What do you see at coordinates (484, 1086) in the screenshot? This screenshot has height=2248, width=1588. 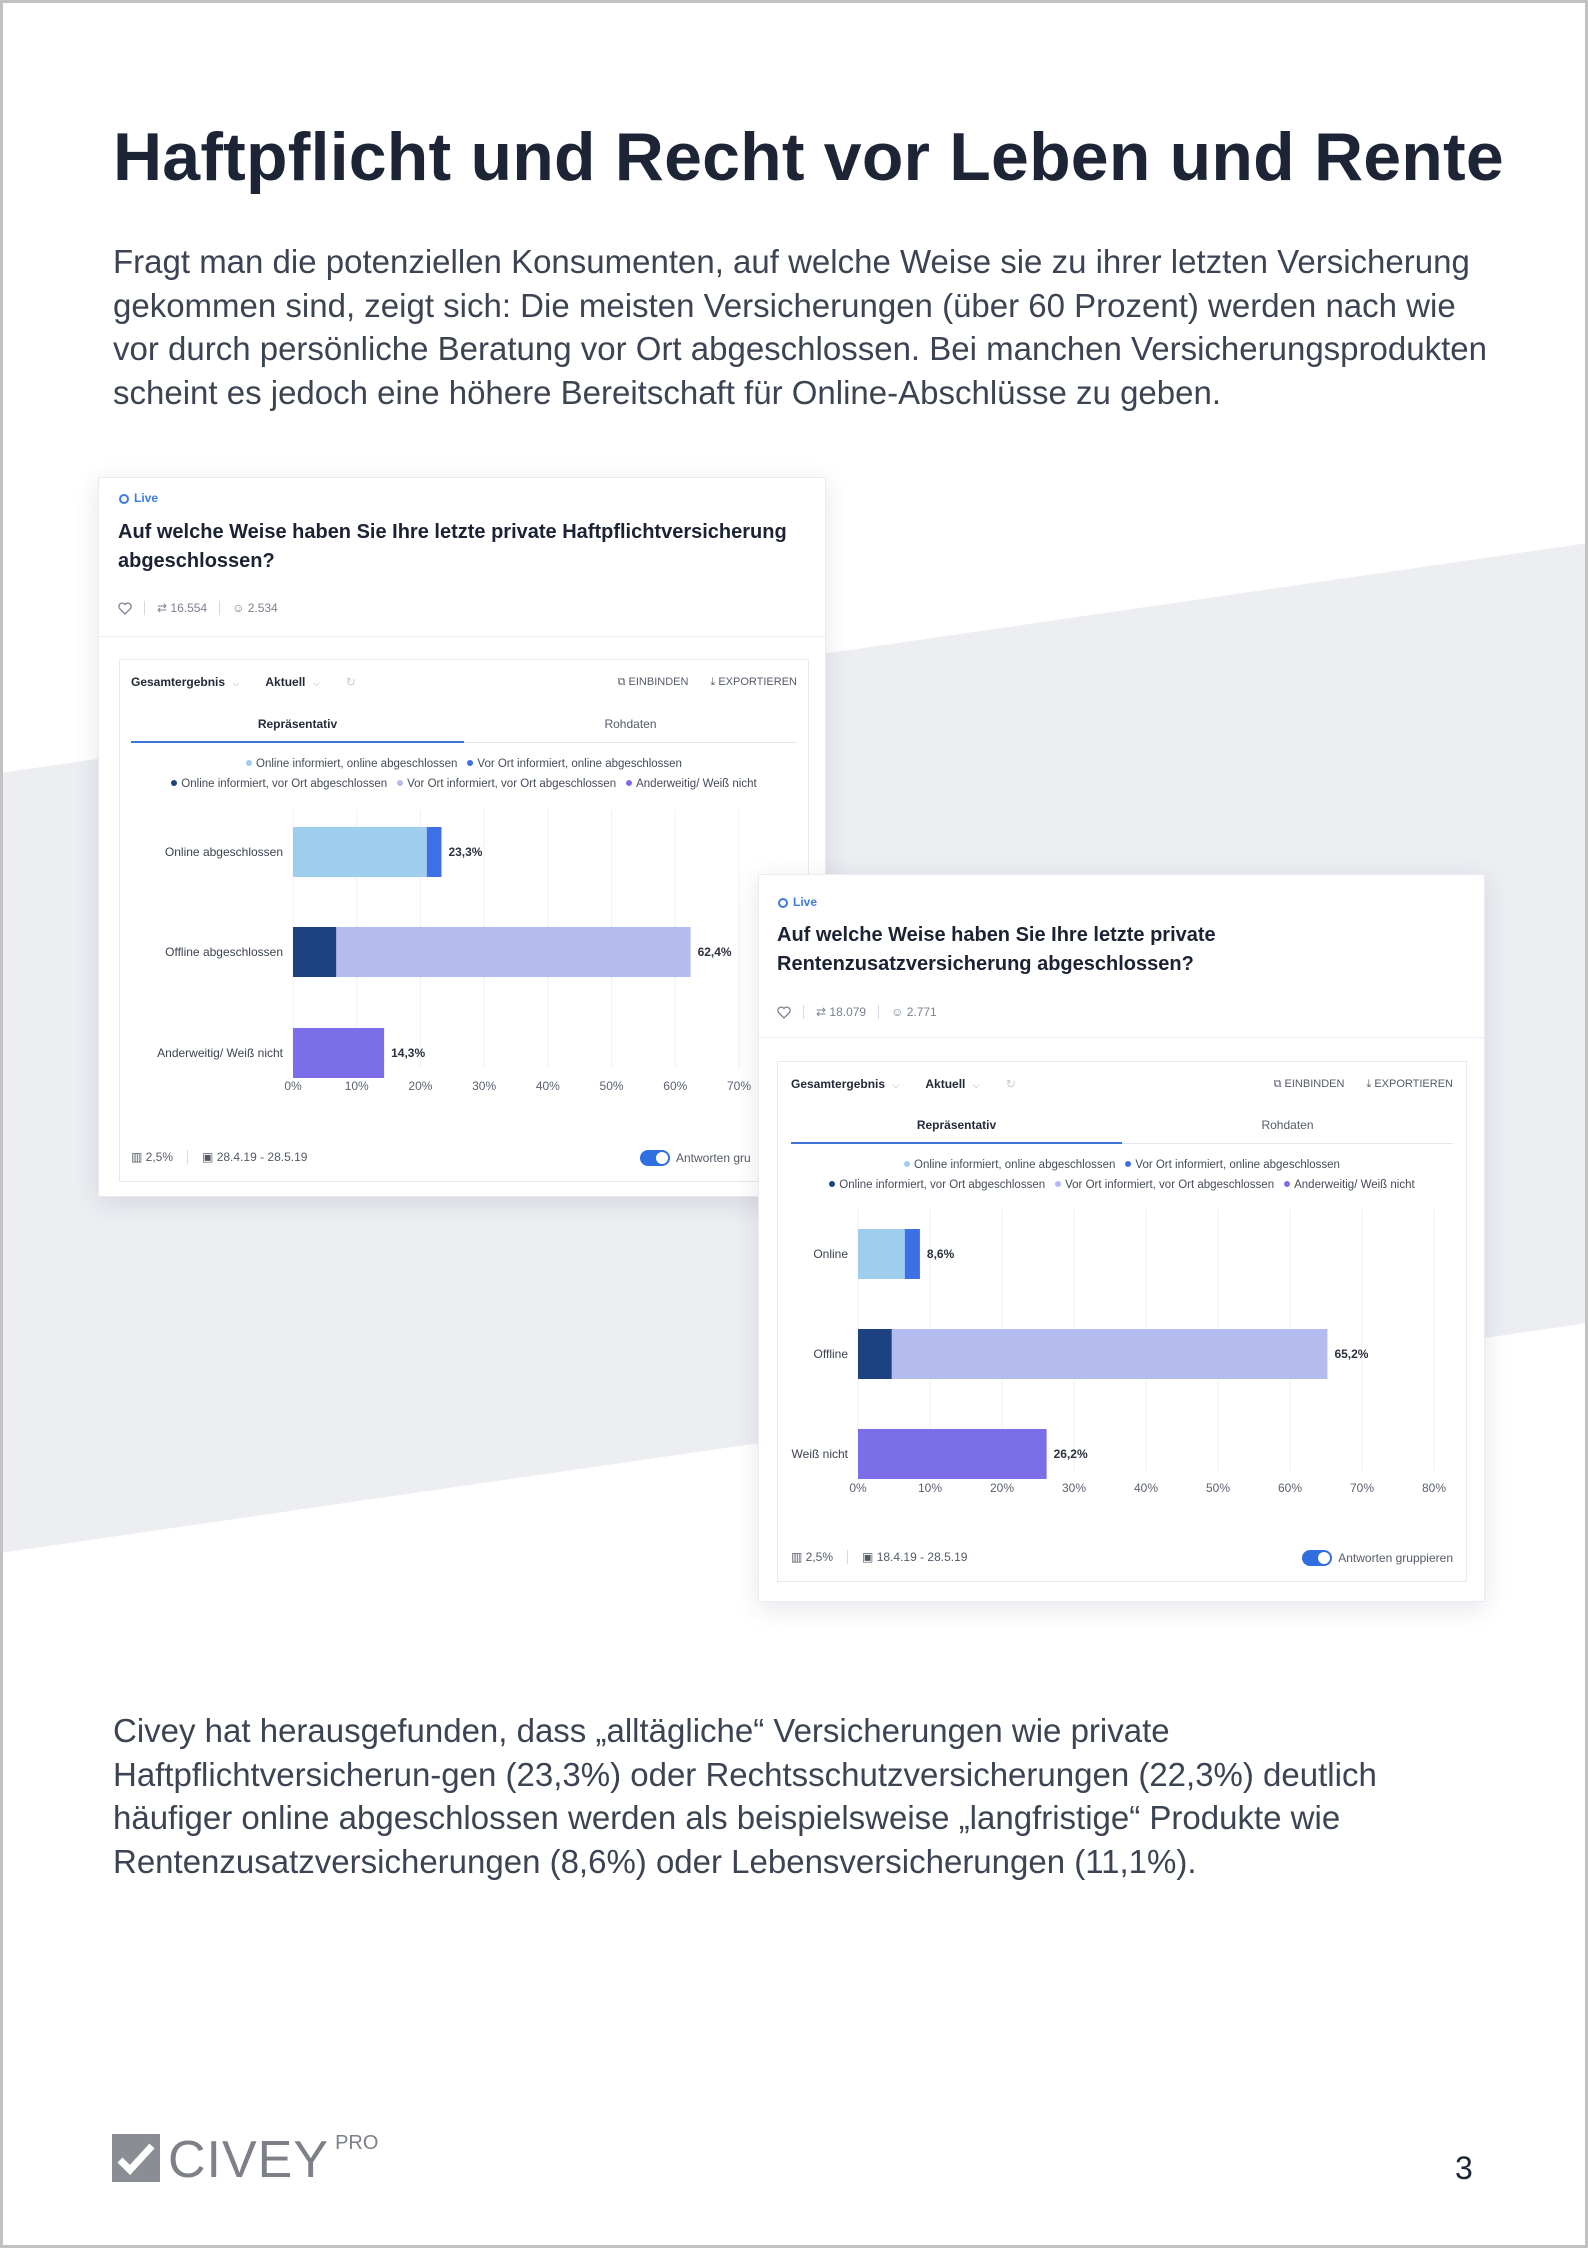 I see `x-tick-label: 30%` at bounding box center [484, 1086].